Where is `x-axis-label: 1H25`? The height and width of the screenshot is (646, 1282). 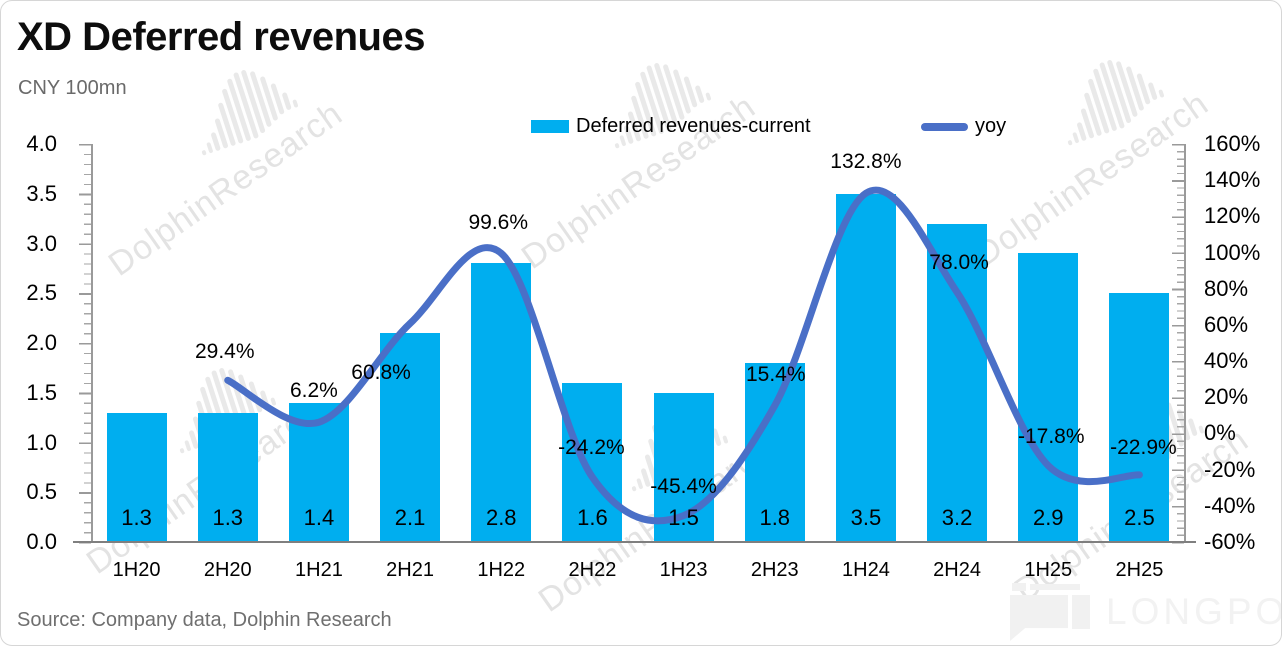 x-axis-label: 1H25 is located at coordinates (1048, 570).